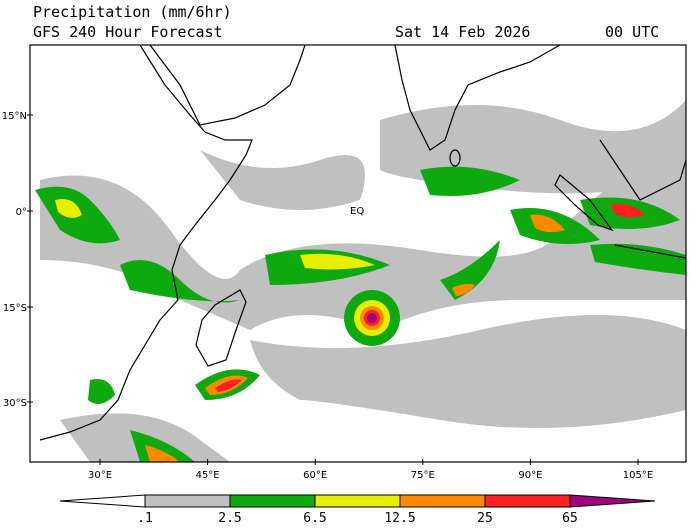 This screenshot has width=700, height=529. What do you see at coordinates (145, 518) in the screenshot?
I see `colorbar-label: .1` at bounding box center [145, 518].